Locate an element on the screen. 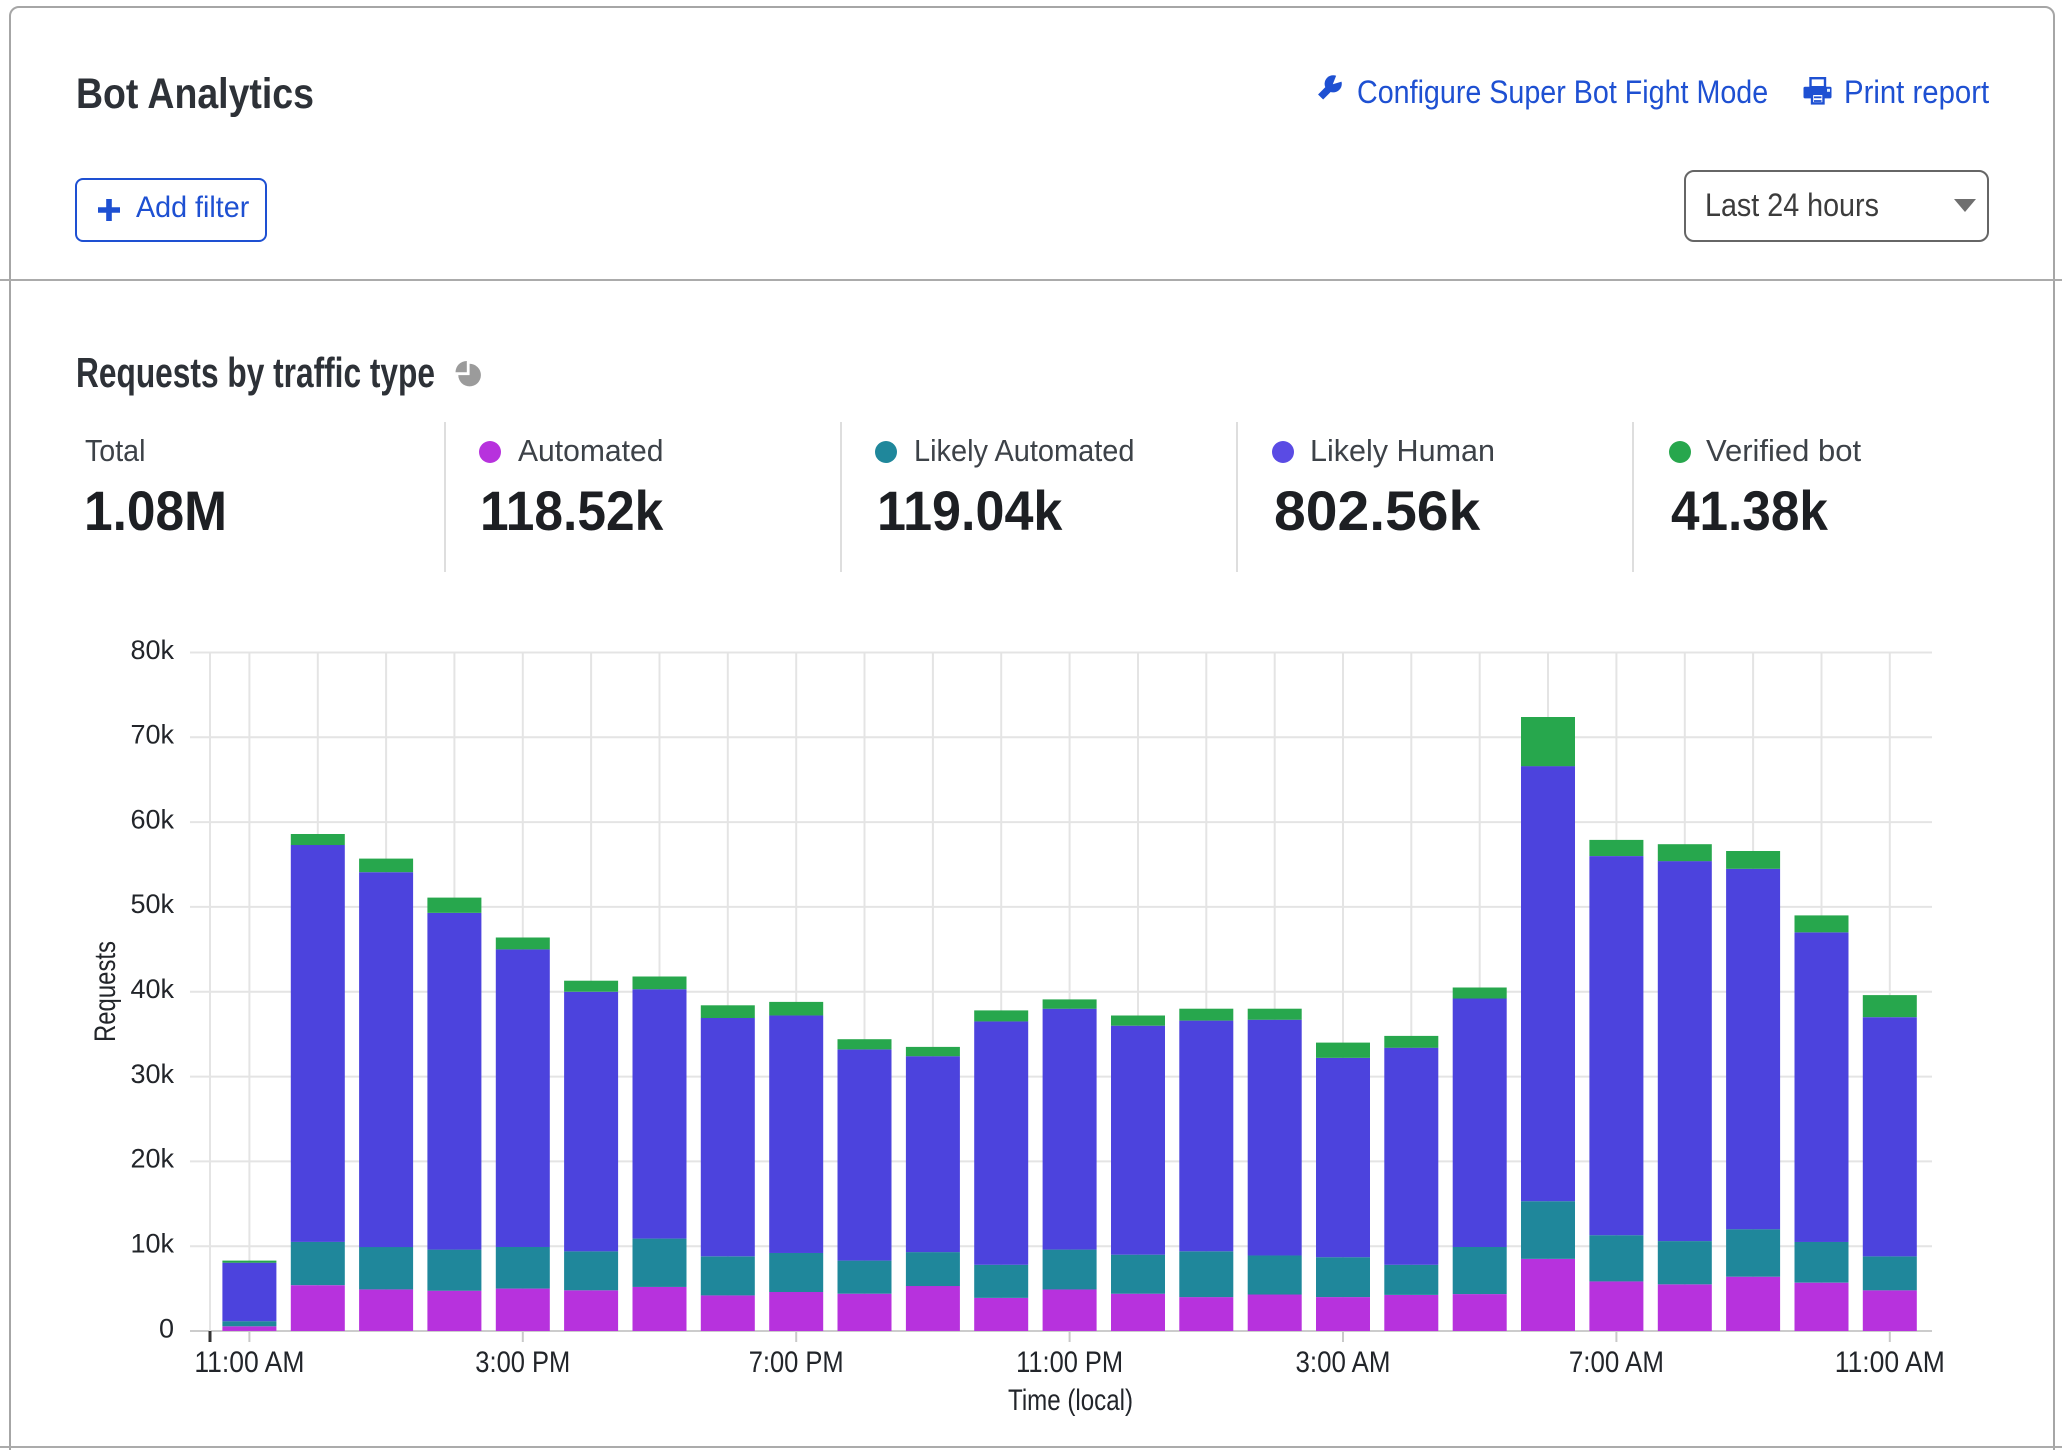 Image resolution: width=2062 pixels, height=1450 pixels. svg-text: 40k is located at coordinates (152, 989).